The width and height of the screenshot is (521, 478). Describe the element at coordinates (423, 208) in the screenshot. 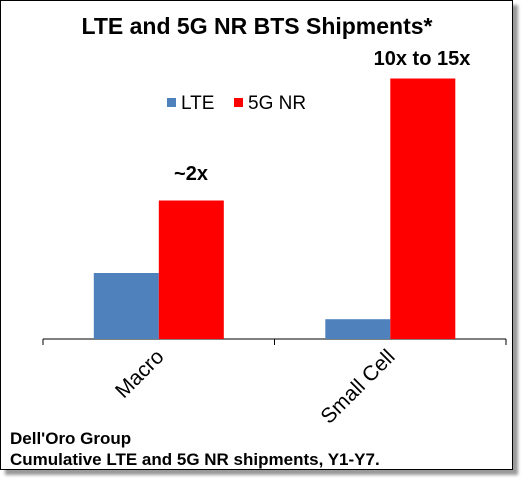

I see `bar-5g-nr-small-cell` at that location.